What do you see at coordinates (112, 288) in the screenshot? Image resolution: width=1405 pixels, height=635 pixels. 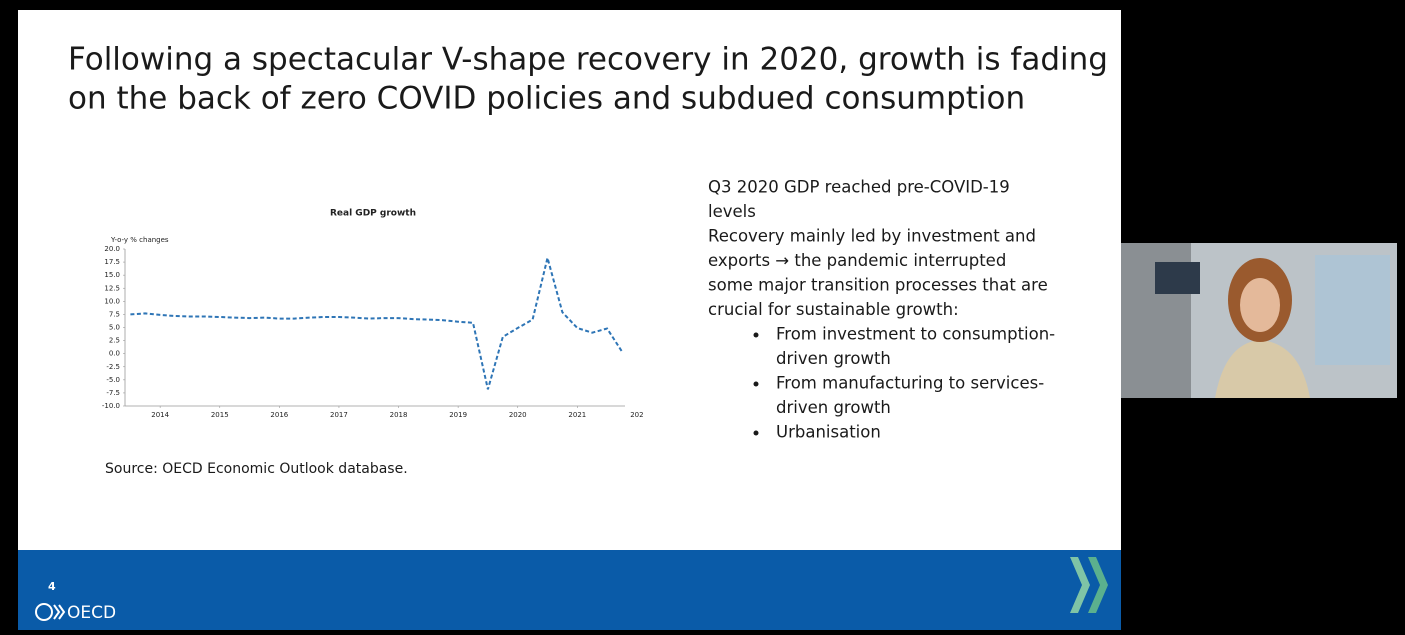 I see `y-tick-label: 12.5` at bounding box center [112, 288].